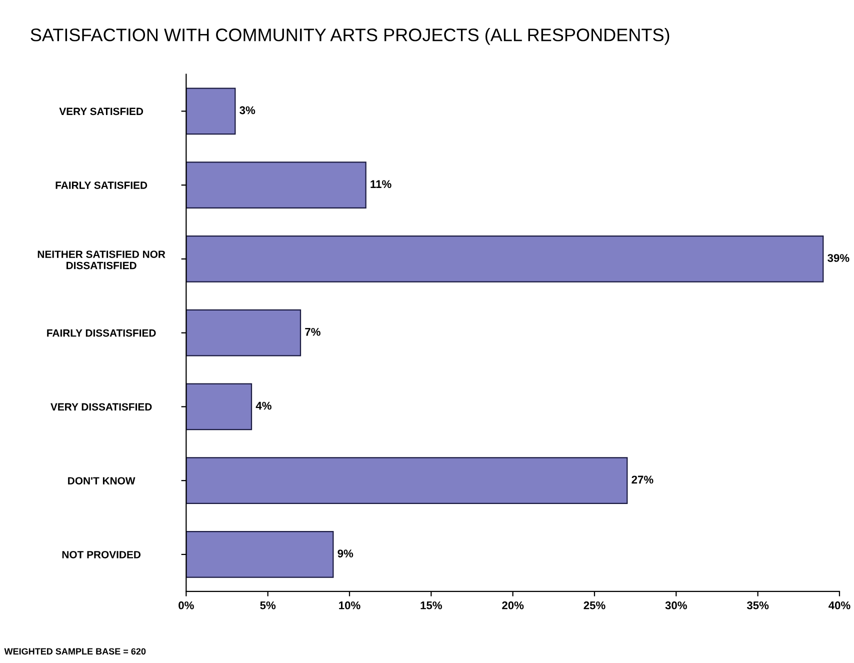 The height and width of the screenshot is (663, 854). What do you see at coordinates (312, 332) in the screenshot?
I see `data-label: 7%` at bounding box center [312, 332].